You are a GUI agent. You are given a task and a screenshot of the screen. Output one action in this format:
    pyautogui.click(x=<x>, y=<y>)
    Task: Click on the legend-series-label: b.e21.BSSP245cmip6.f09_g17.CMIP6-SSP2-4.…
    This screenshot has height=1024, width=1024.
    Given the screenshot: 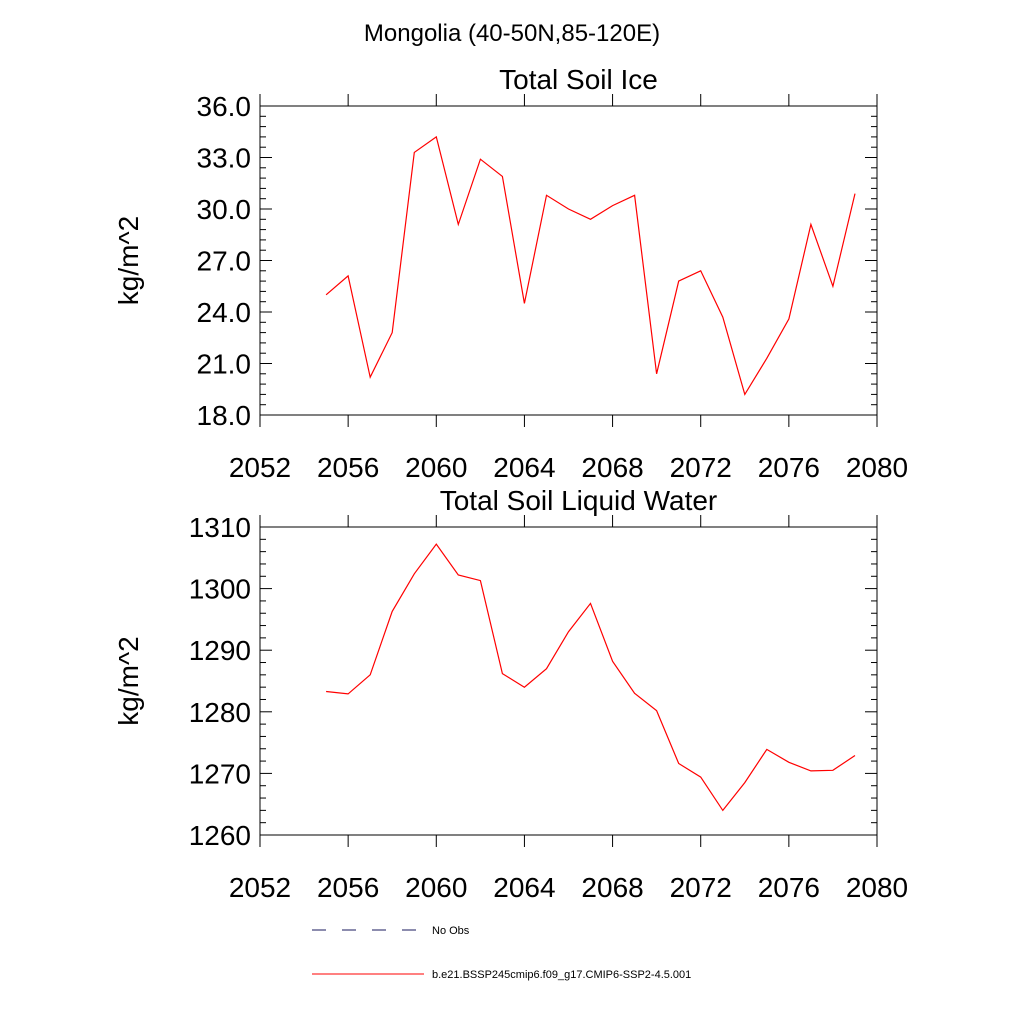 What is the action you would take?
    pyautogui.click(x=561, y=975)
    